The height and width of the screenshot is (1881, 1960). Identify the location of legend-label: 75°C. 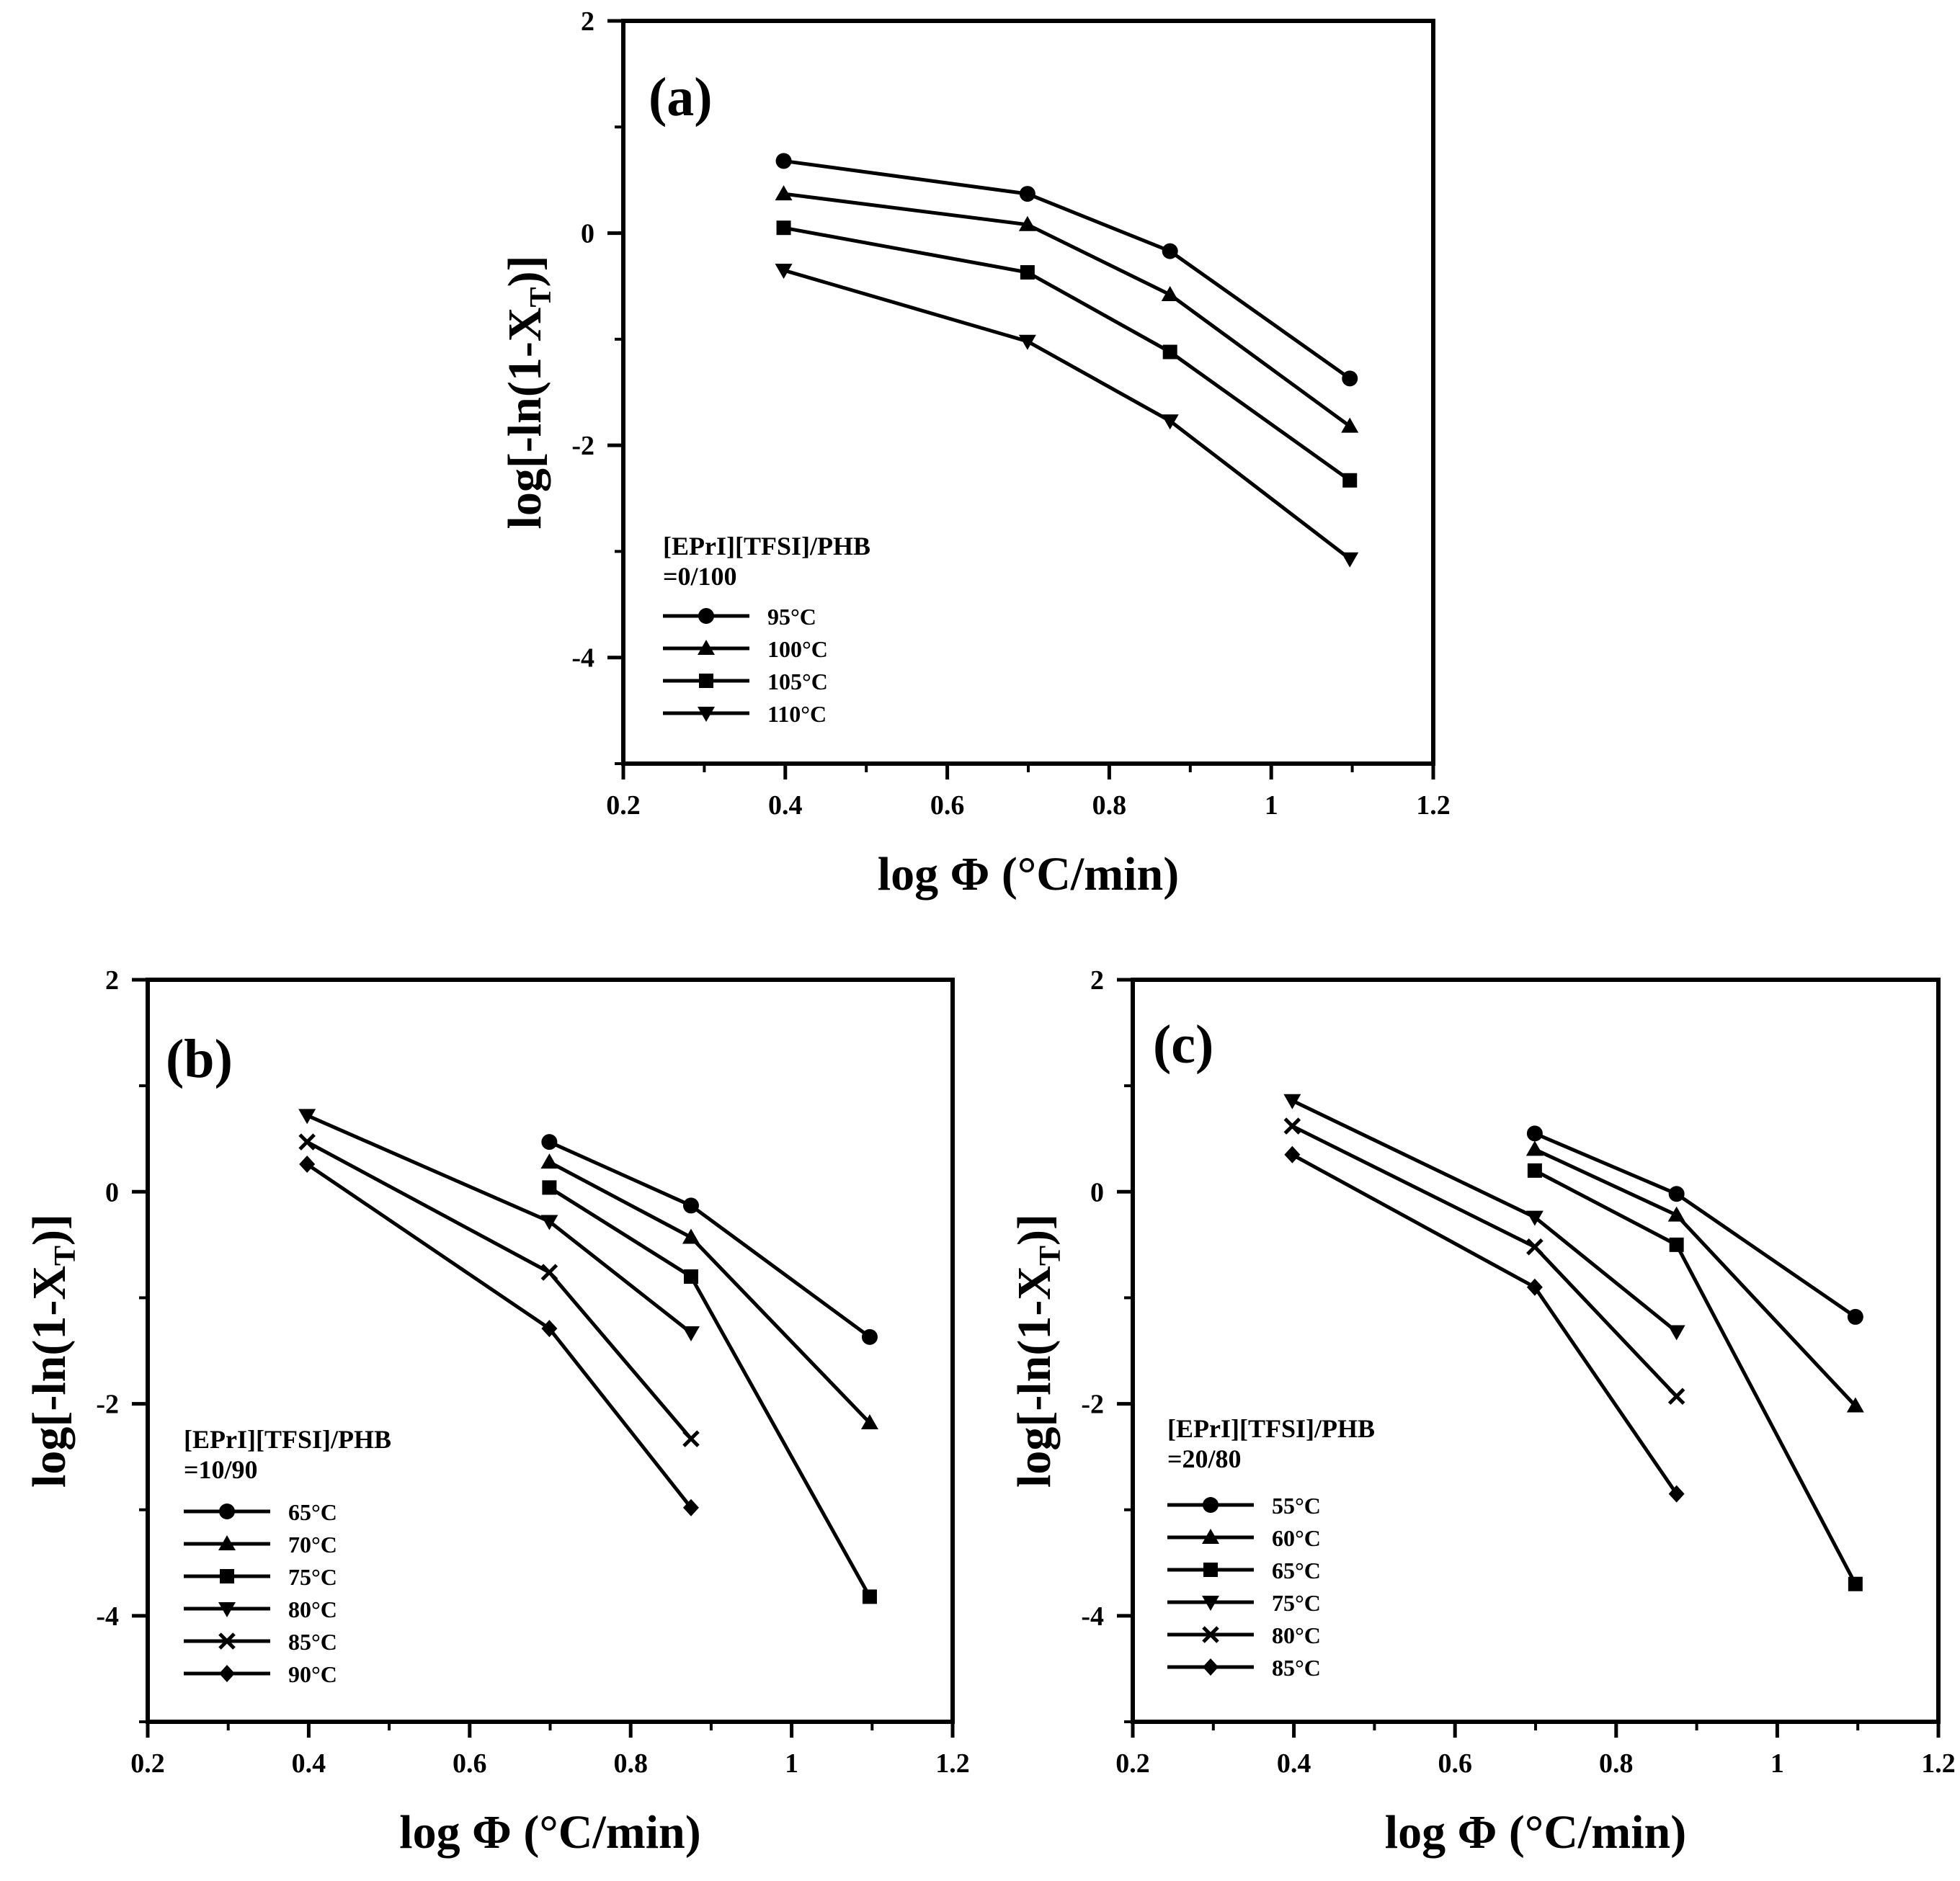
(1296, 1603).